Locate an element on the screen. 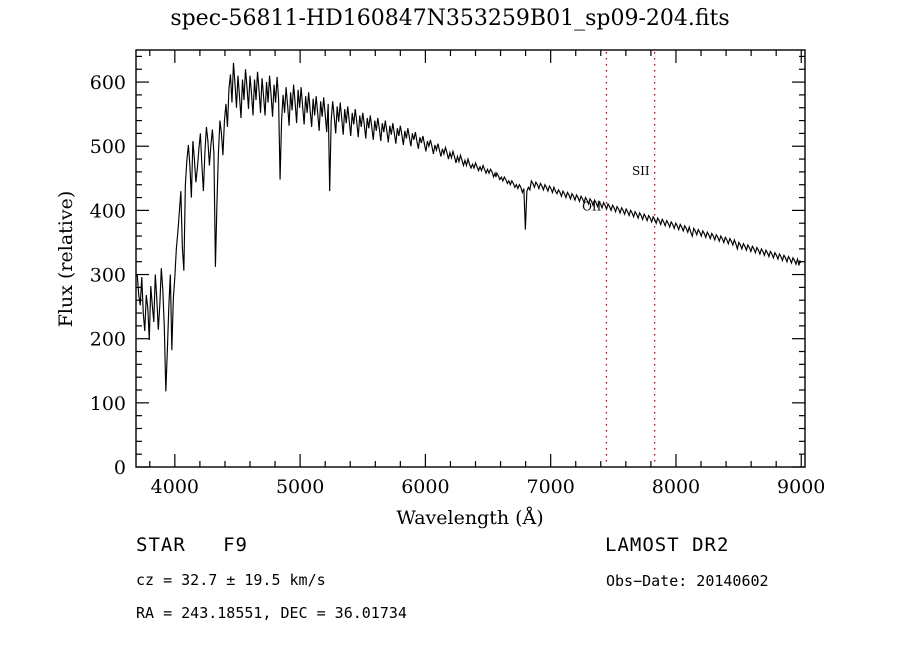 The height and width of the screenshot is (650, 900). observation-date-label: Obs−Date: 20140602 is located at coordinates (687, 581).